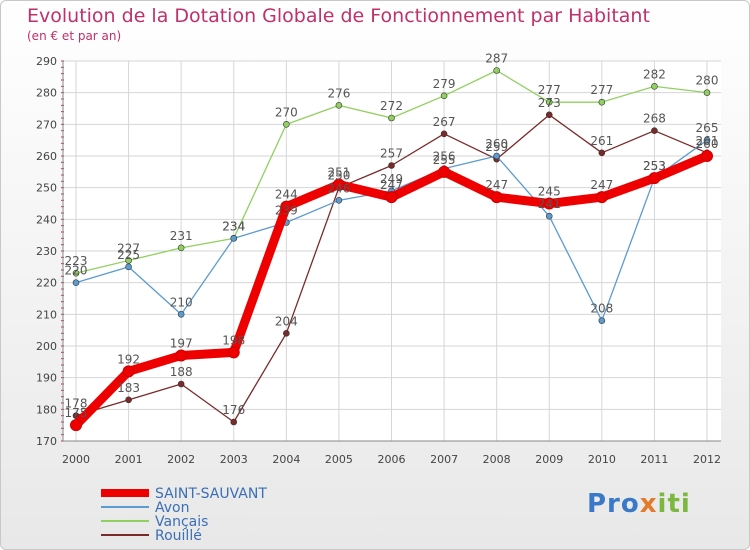 Image resolution: width=750 pixels, height=550 pixels. What do you see at coordinates (46, 409) in the screenshot?
I see `y-tick-label: 180` at bounding box center [46, 409].